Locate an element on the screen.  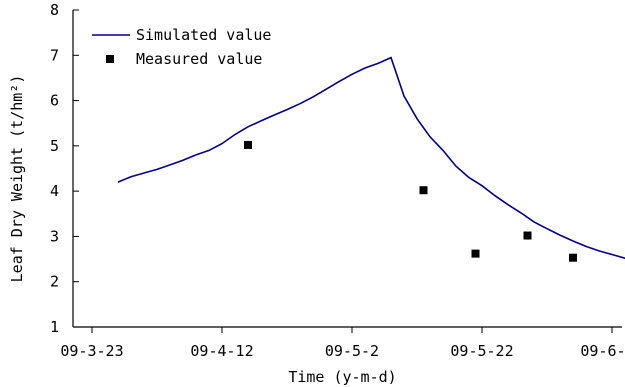
x-tick-label: 09-3-23 is located at coordinates (91, 351).